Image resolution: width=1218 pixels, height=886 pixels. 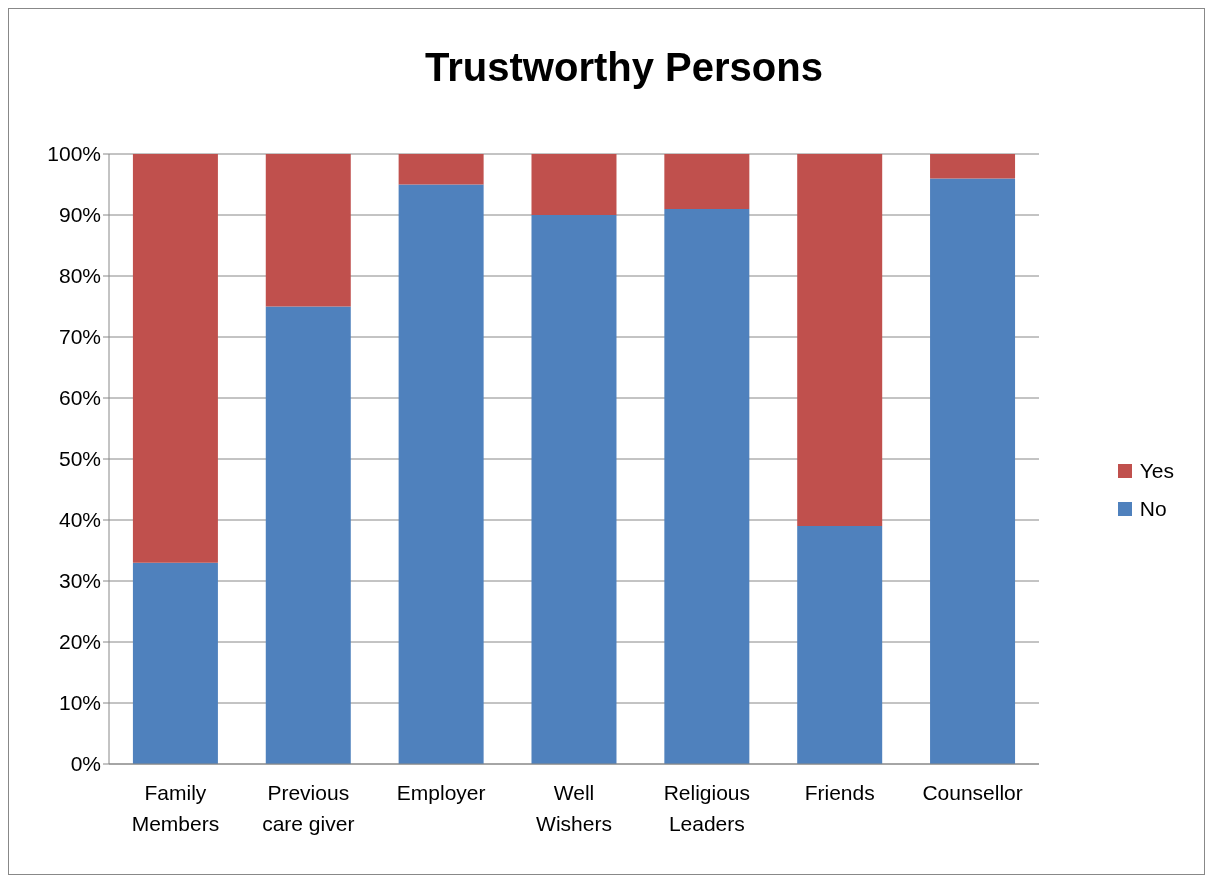 I want to click on y-tick-label: 10%, so click(x=79, y=703).